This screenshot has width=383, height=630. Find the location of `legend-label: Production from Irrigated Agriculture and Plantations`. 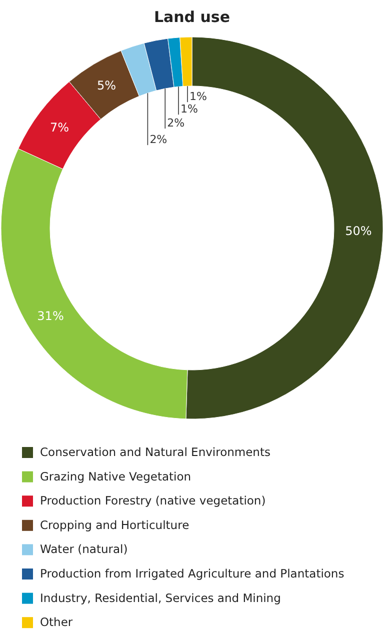

legend-label: Production from Irrigated Agriculture and Plantations is located at coordinates (192, 573).